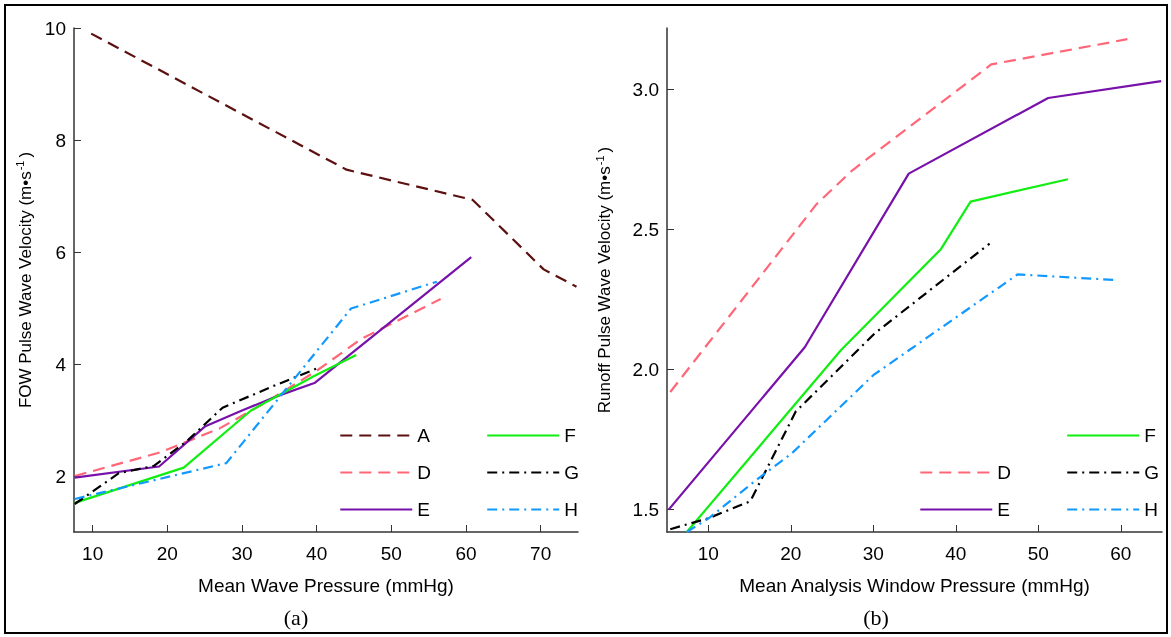 This screenshot has width=1171, height=637. Describe the element at coordinates (326, 585) in the screenshot. I see `x-axis-title: Mean Wave Pressure (mmHg)` at that location.